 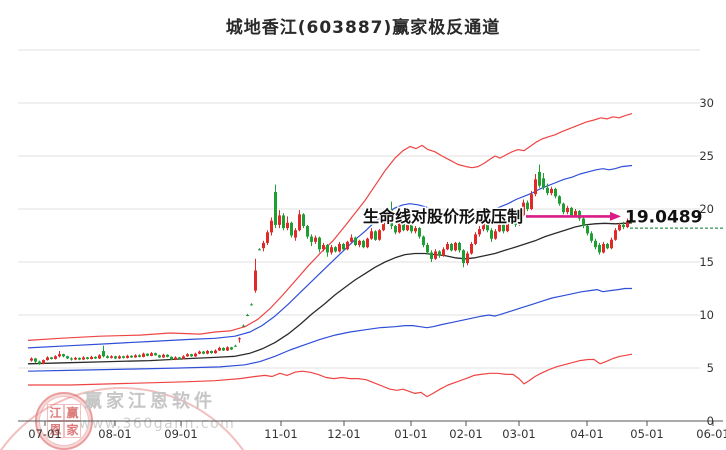 What do you see at coordinates (615, 216) in the screenshot?
I see `annotation-arrow-head` at bounding box center [615, 216].